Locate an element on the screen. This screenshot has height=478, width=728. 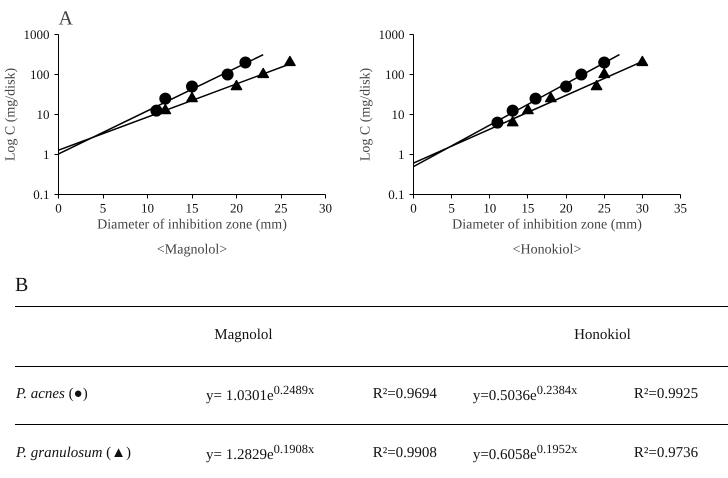
x-tick-label: 35 is located at coordinates (680, 208).